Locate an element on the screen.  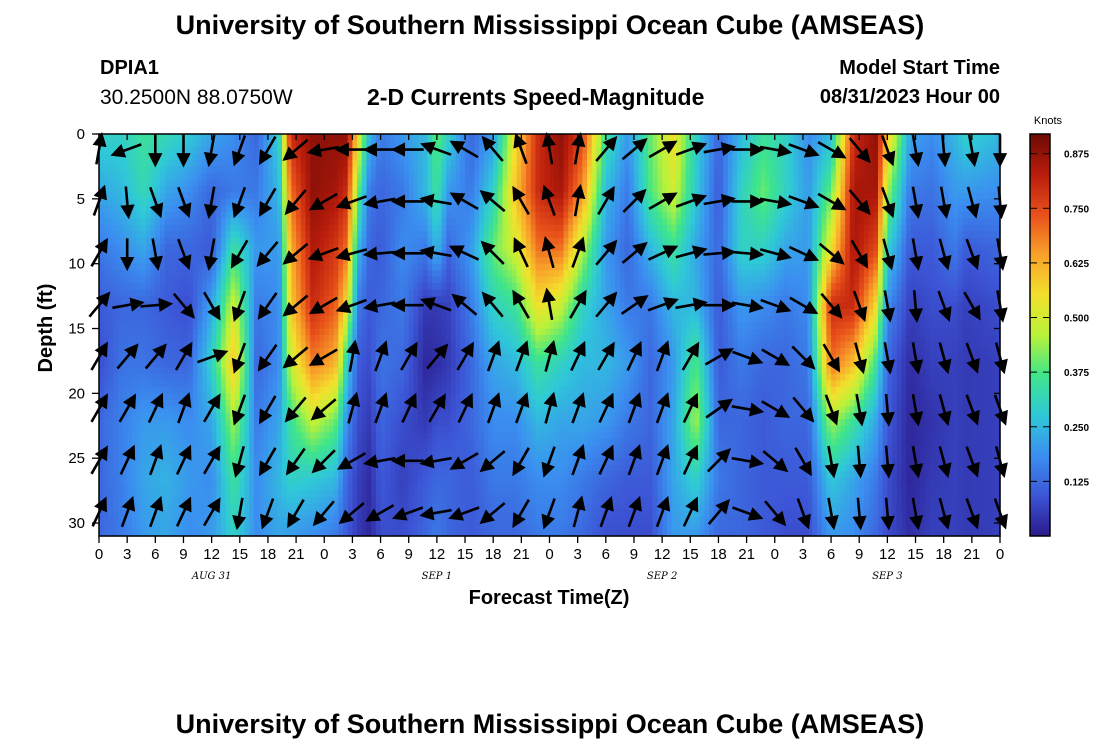
chart-subtitle: 2-D Currents Speed-Magnitude is located at coordinates (536, 97).